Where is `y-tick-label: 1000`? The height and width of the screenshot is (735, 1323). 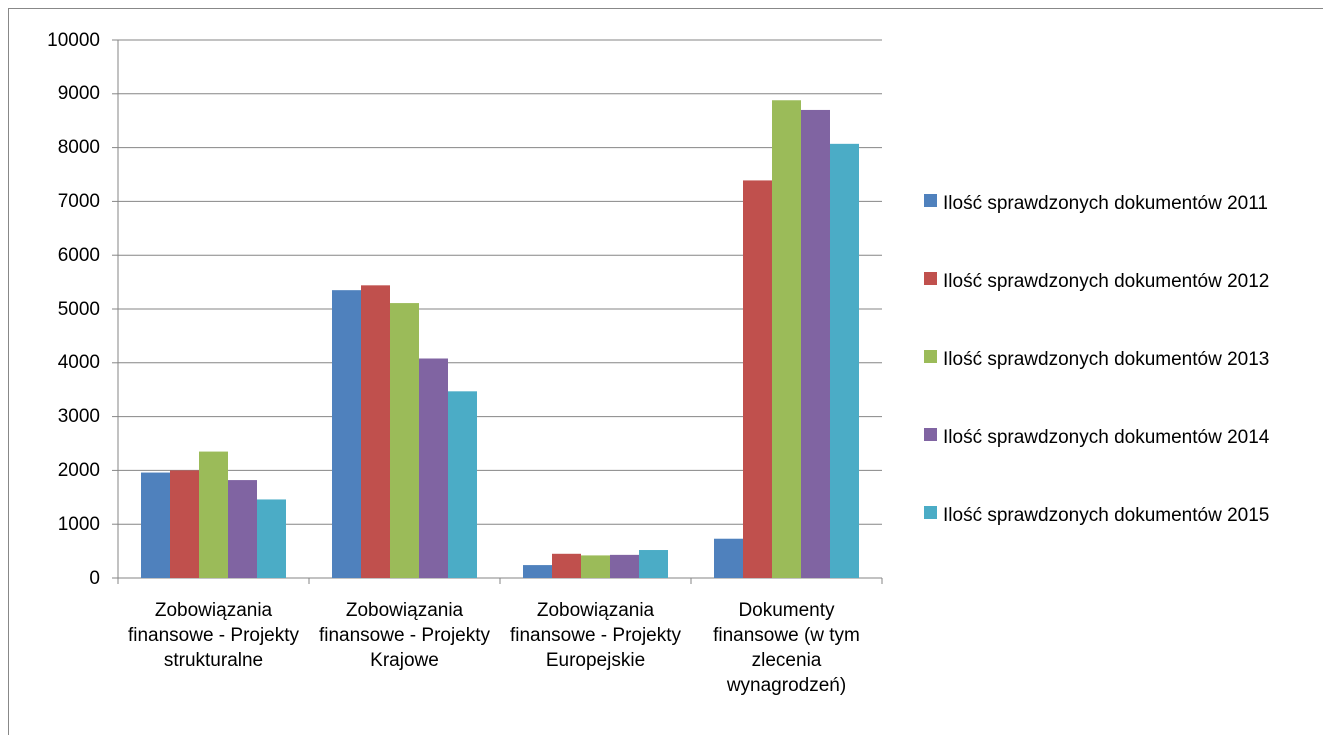 y-tick-label: 1000 is located at coordinates (78, 524).